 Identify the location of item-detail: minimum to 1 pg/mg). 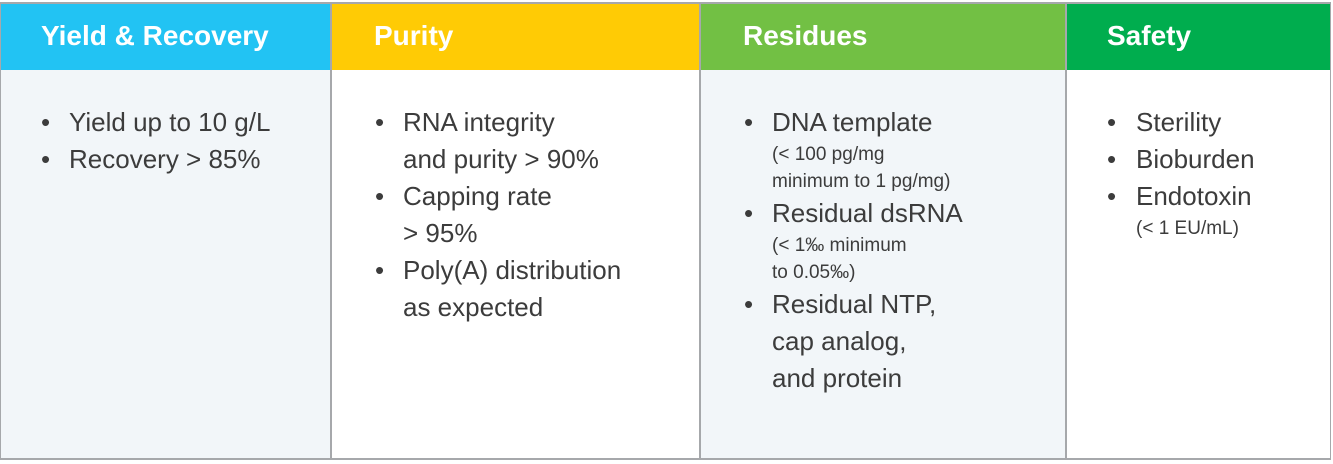
(861, 181).